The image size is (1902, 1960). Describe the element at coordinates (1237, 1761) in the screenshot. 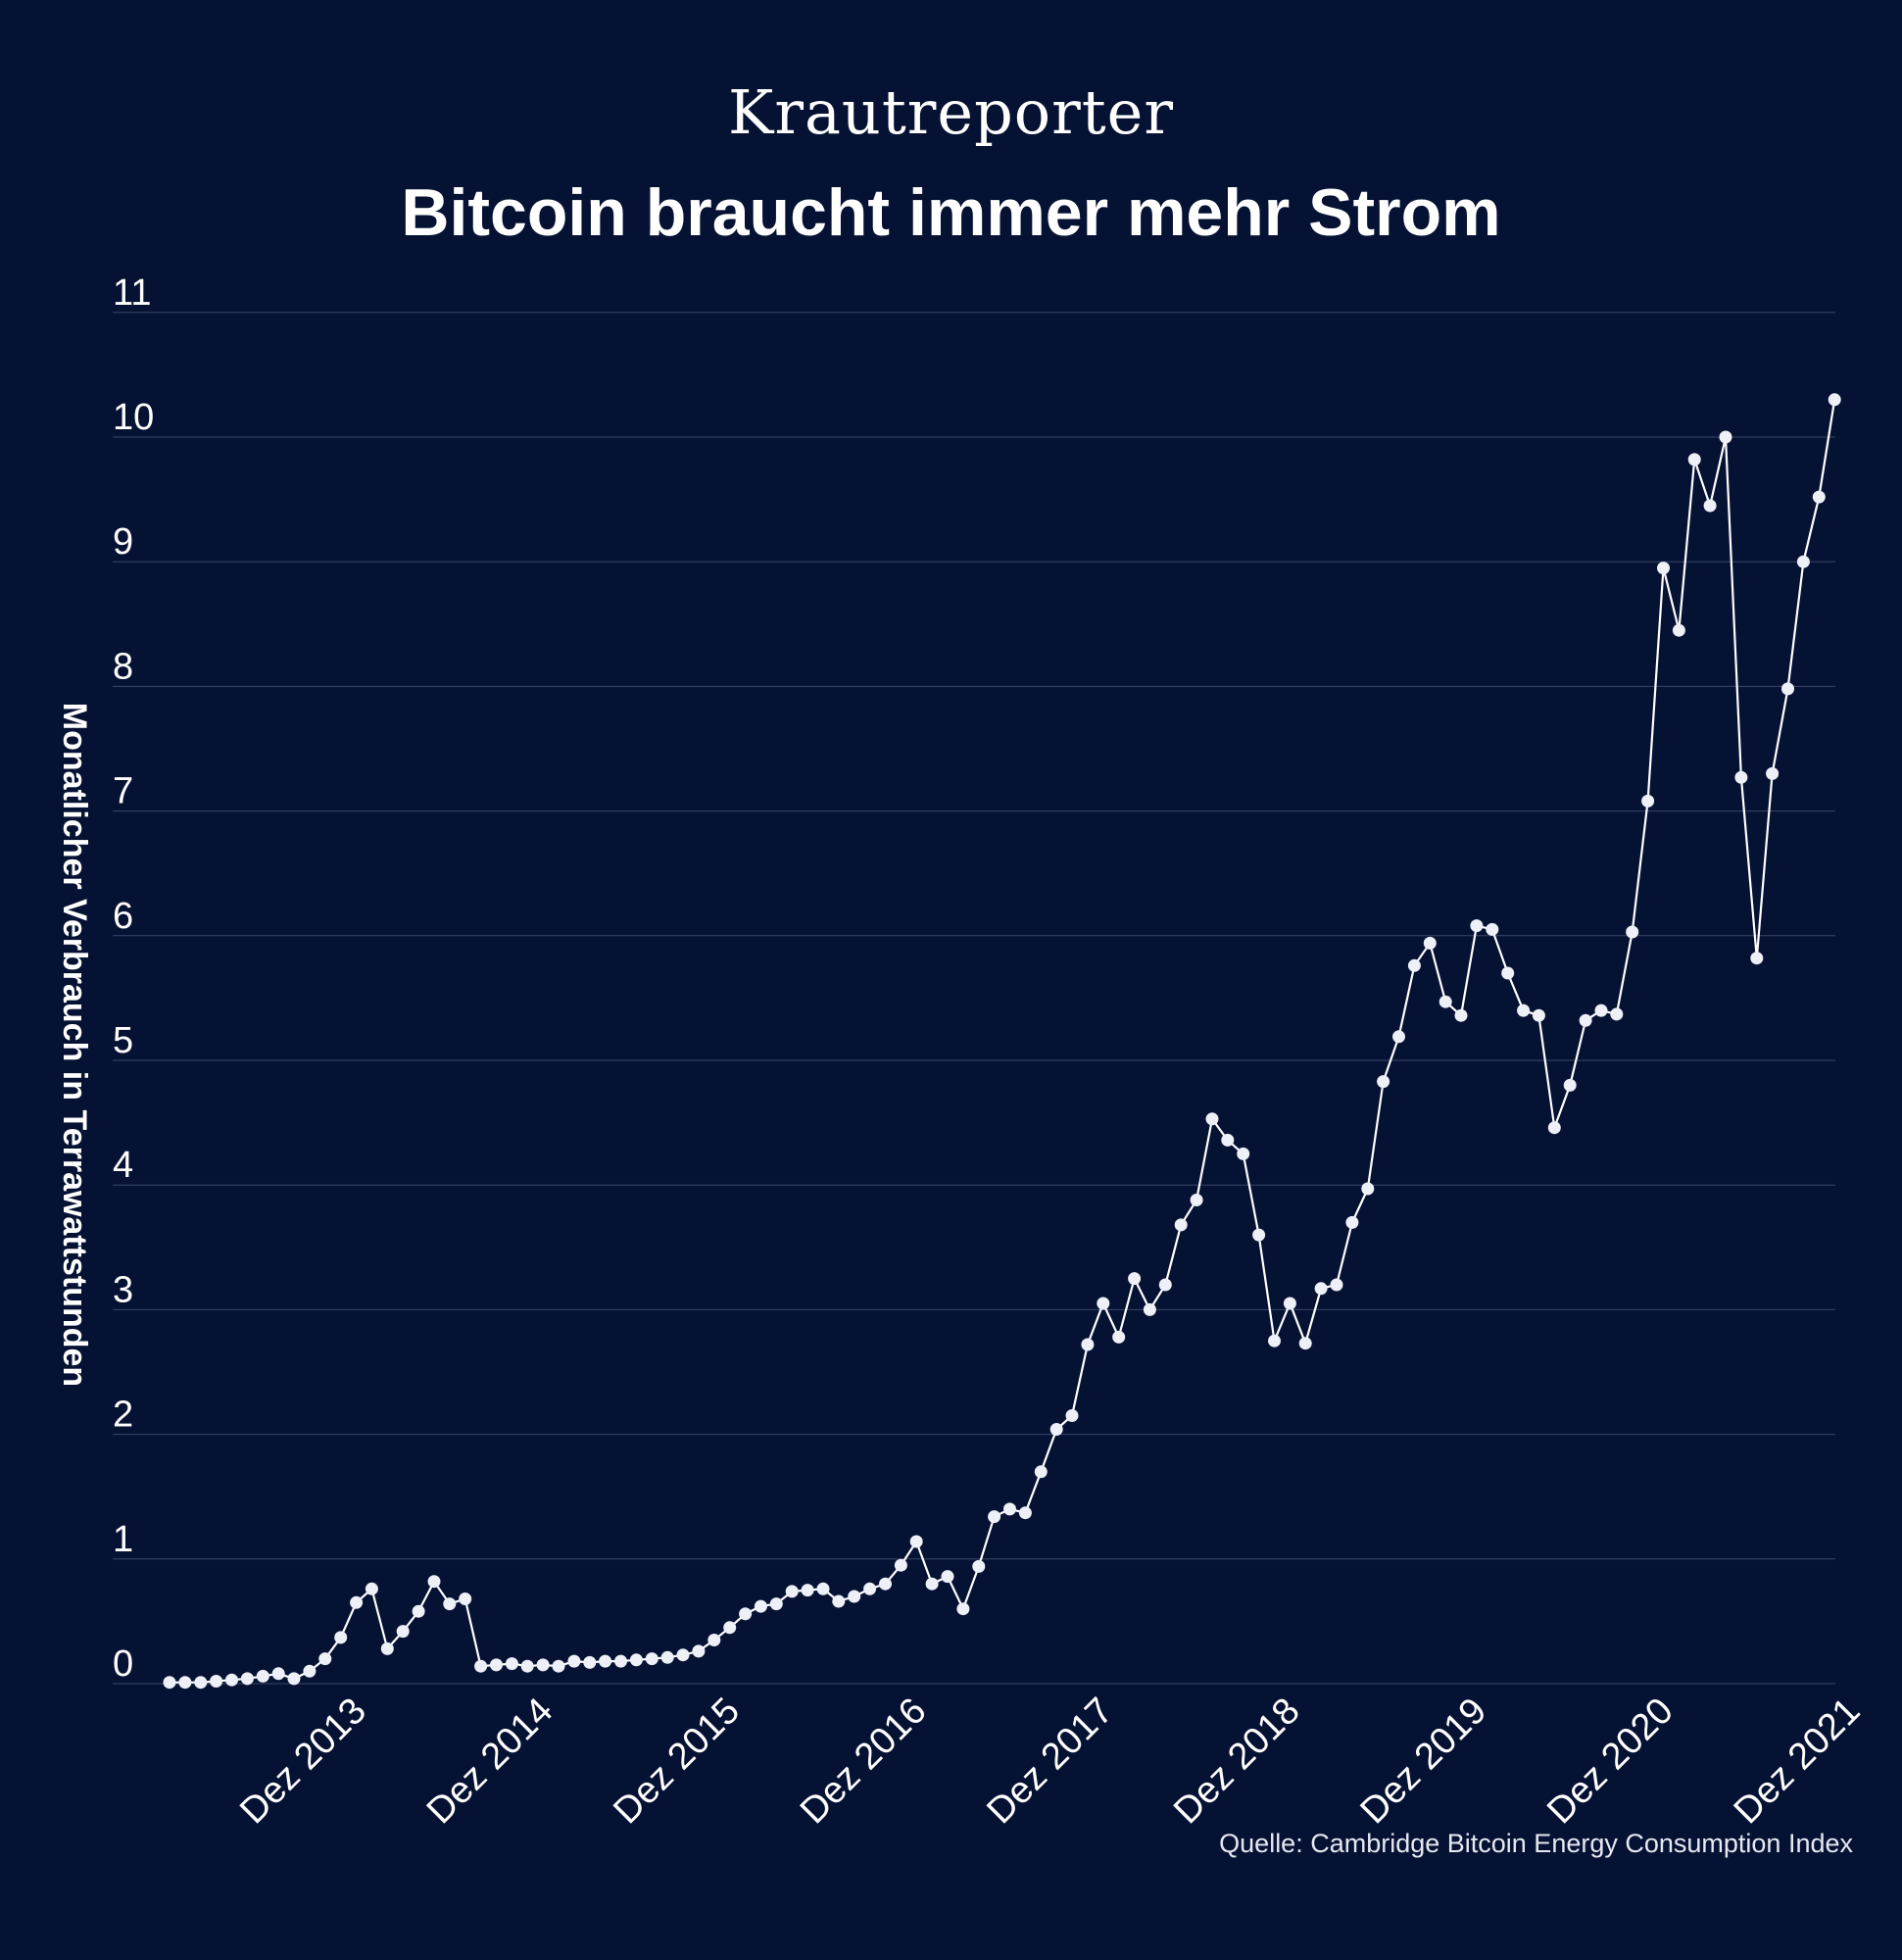

I see `x-tick-label: Dez 2018` at that location.